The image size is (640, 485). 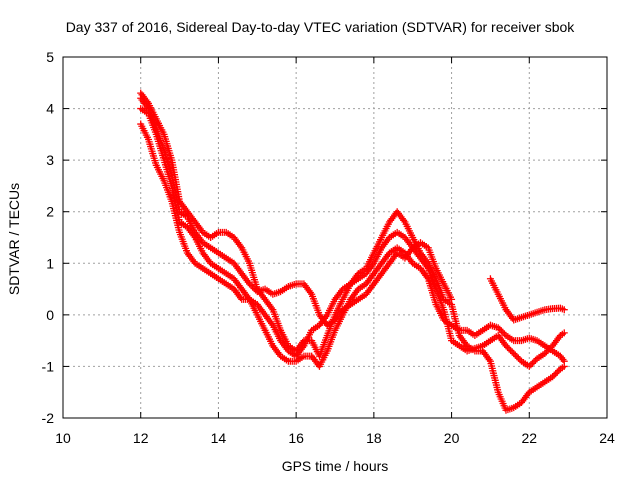 What do you see at coordinates (141, 438) in the screenshot?
I see `x-tick-label: 12` at bounding box center [141, 438].